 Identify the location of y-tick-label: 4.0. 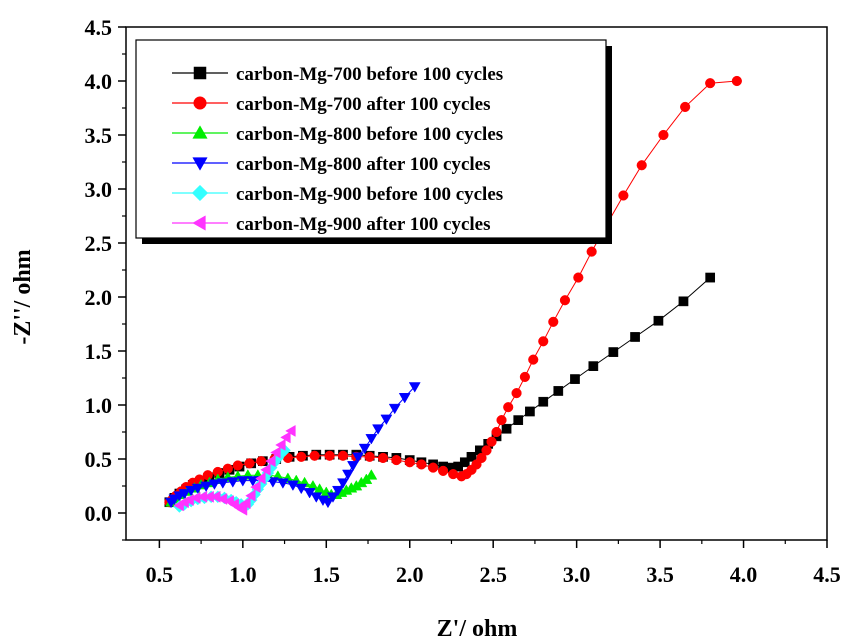
(99, 81).